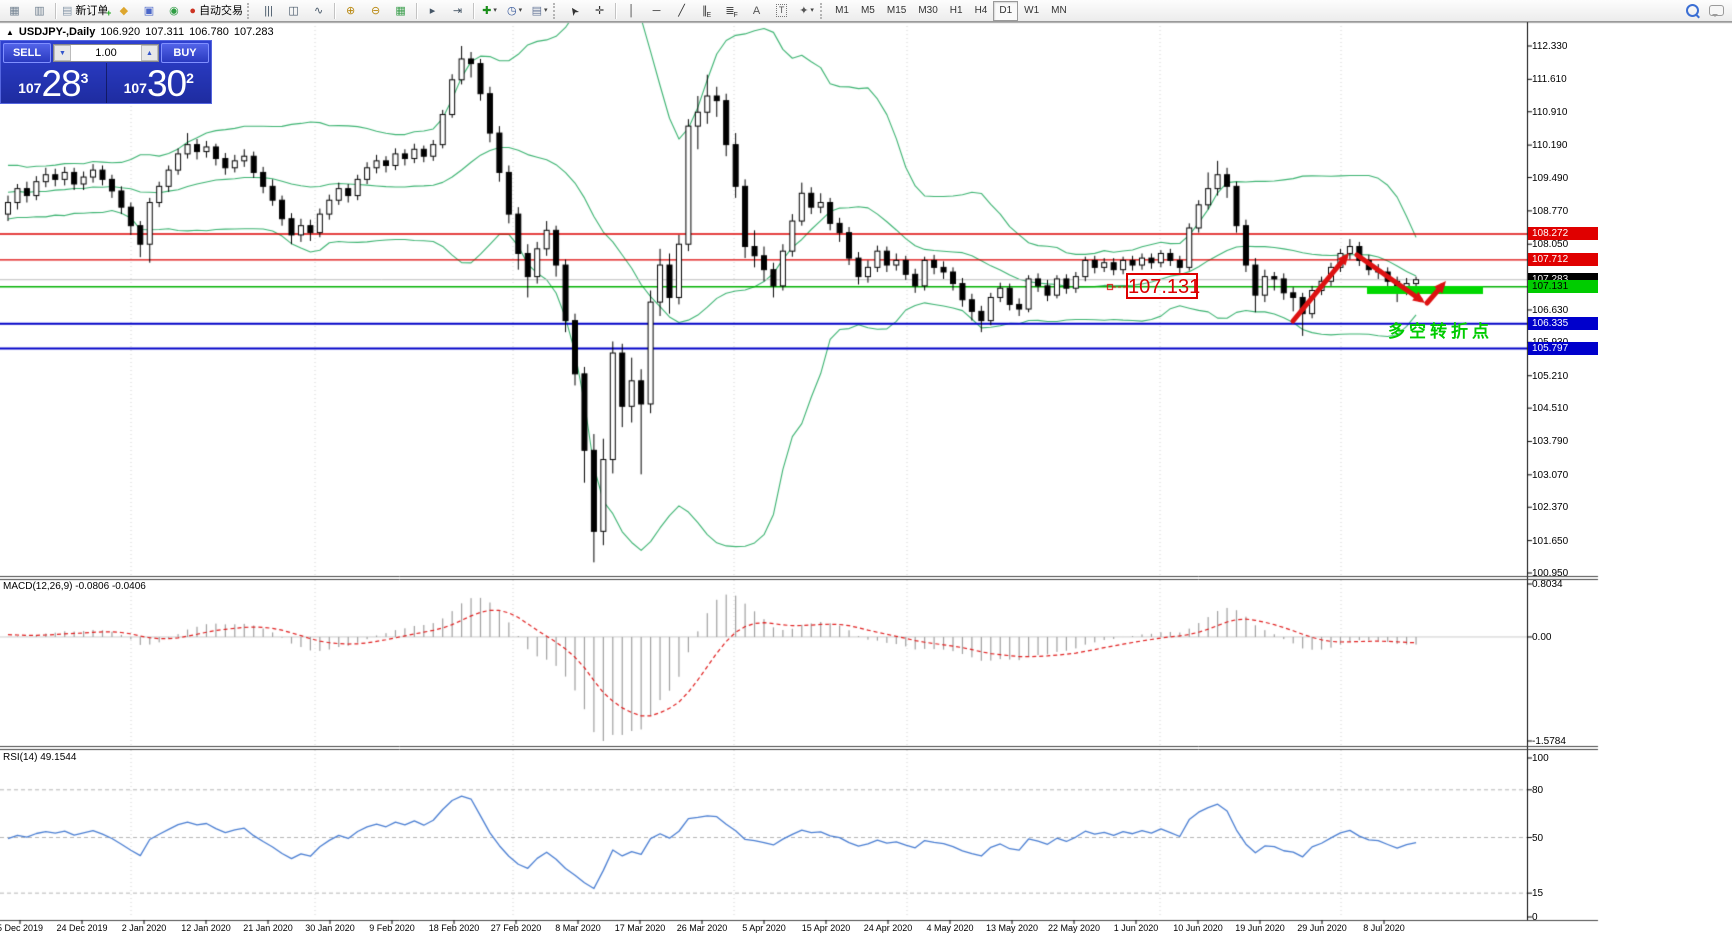 Image resolution: width=1732 pixels, height=940 pixels. I want to click on symbol-period-label: USDJPY-,Daily, so click(57, 32).